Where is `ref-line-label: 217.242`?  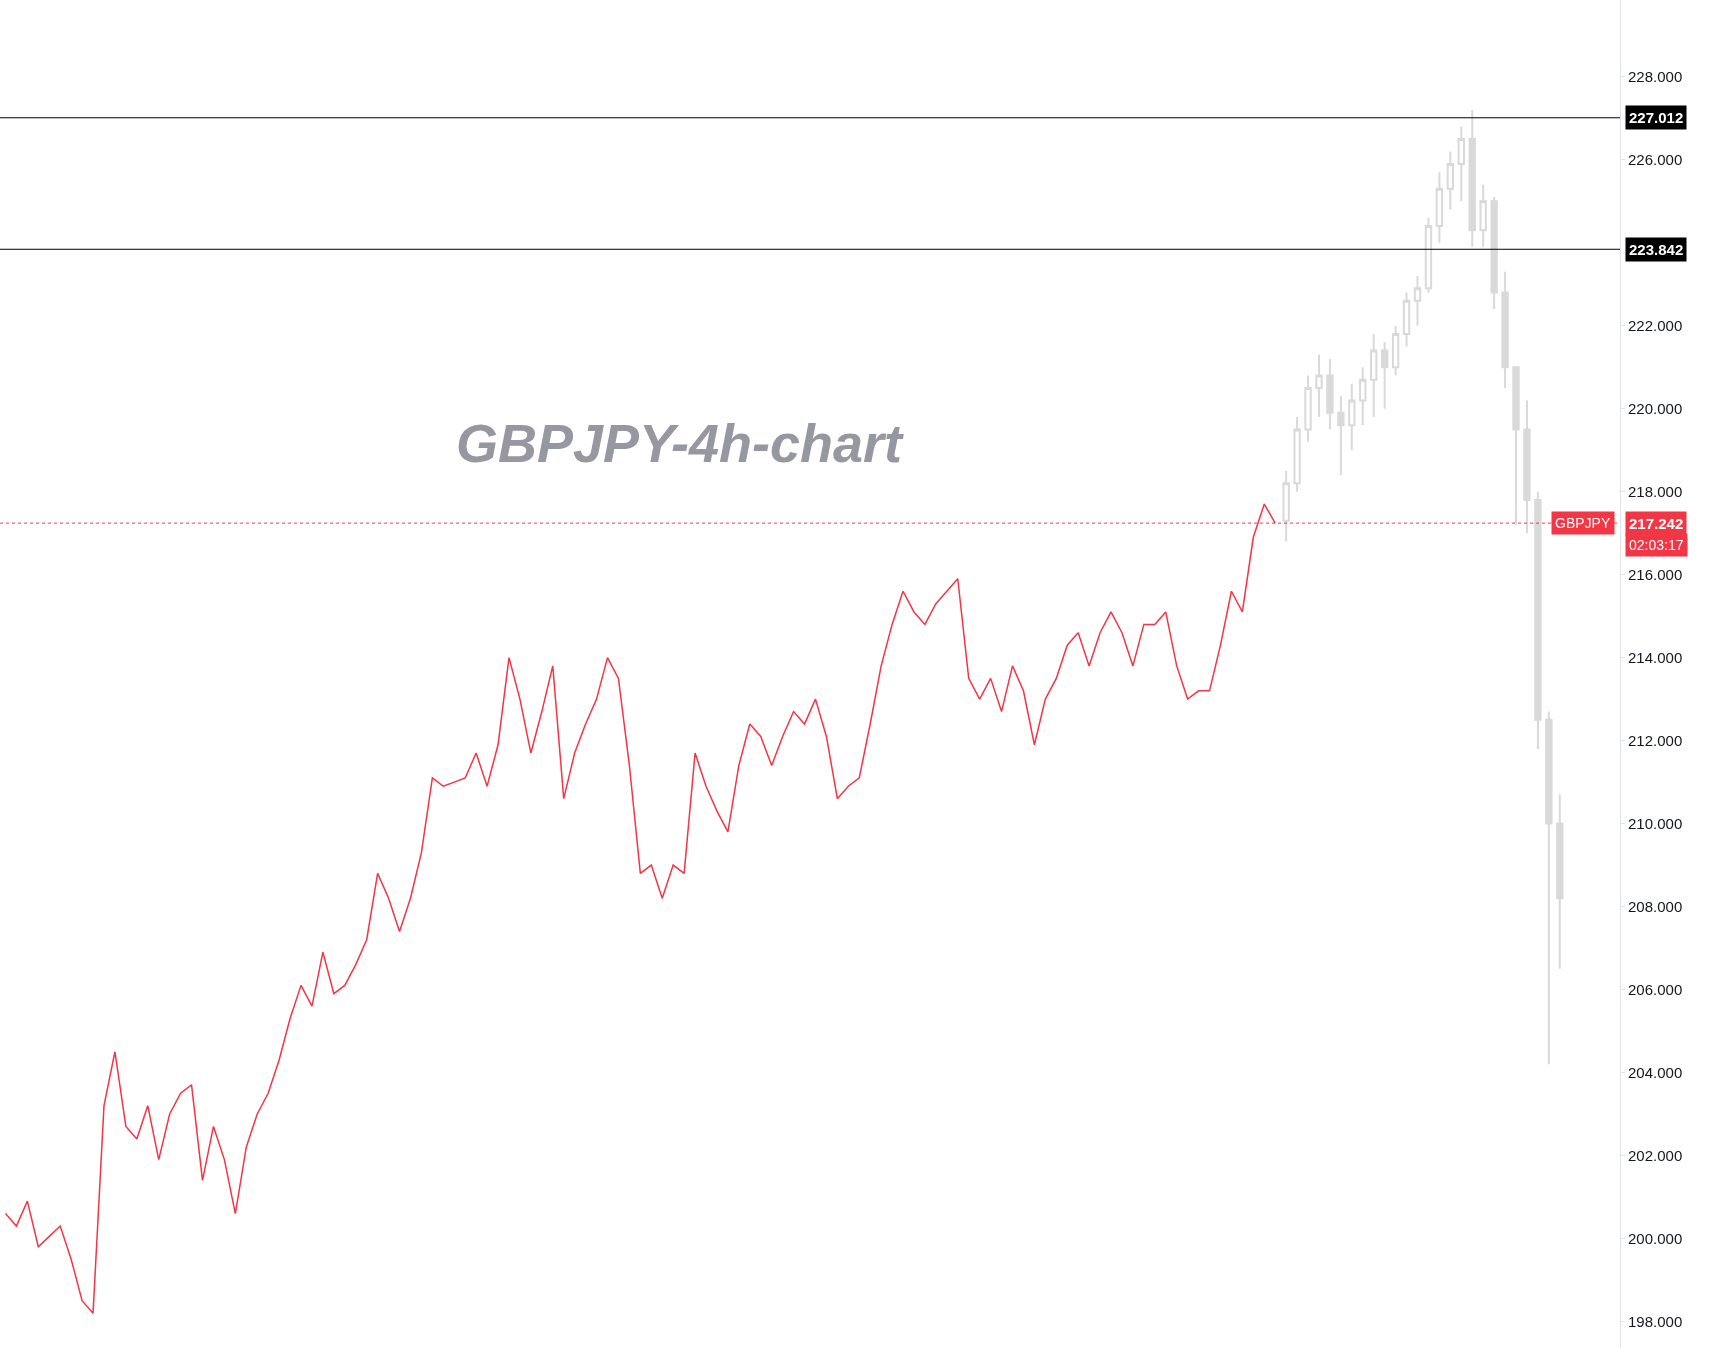 ref-line-label: 217.242 is located at coordinates (1656, 523).